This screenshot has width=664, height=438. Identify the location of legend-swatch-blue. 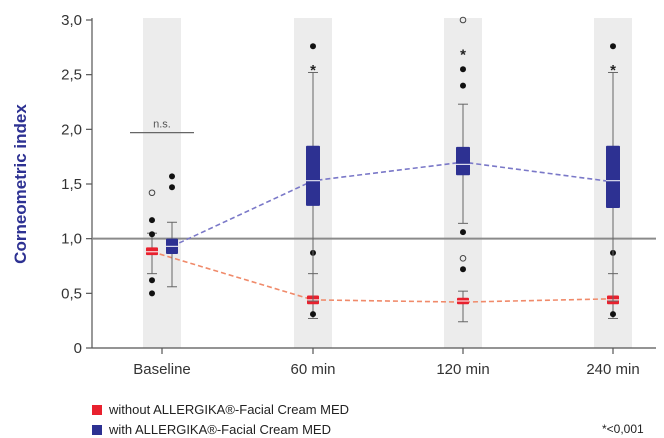
(97, 429).